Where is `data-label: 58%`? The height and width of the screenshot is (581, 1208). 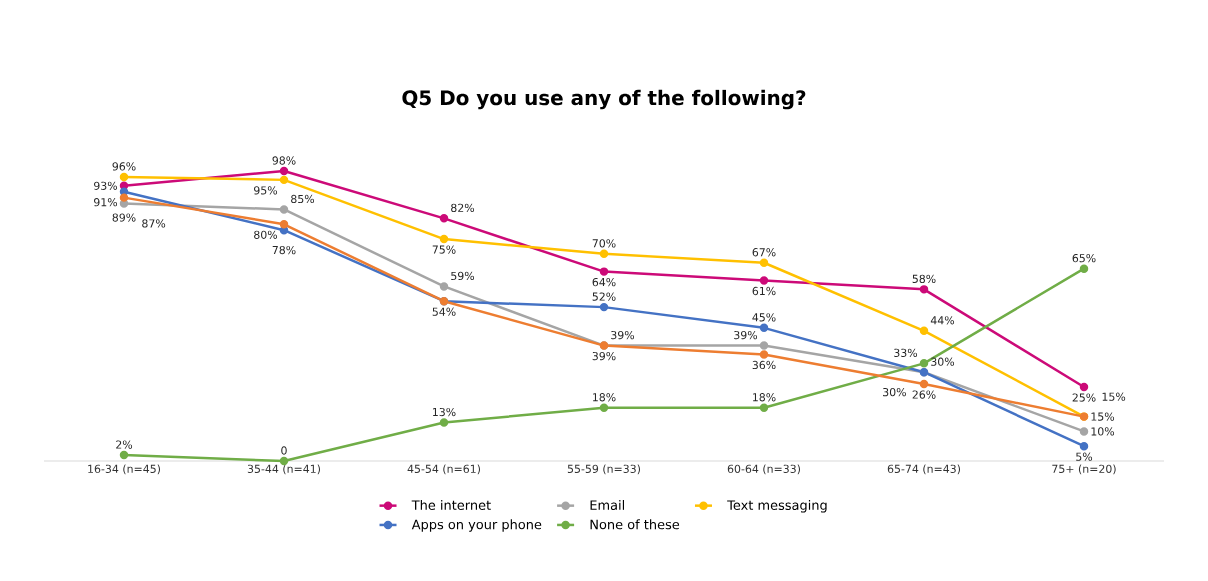 data-label: 58% is located at coordinates (924, 279).